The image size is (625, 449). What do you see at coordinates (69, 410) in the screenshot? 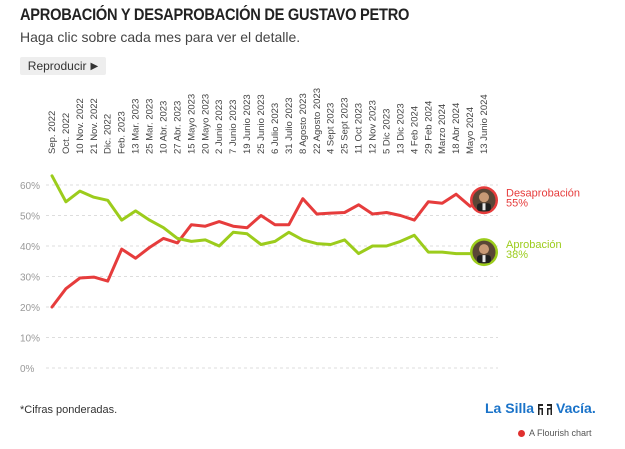
I see `footnote: *Cifras ponderadas.` at bounding box center [69, 410].